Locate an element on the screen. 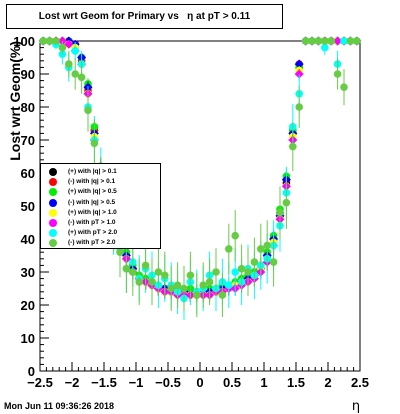 The image size is (400, 414). y-tick-label: 40 is located at coordinates (28, 239).